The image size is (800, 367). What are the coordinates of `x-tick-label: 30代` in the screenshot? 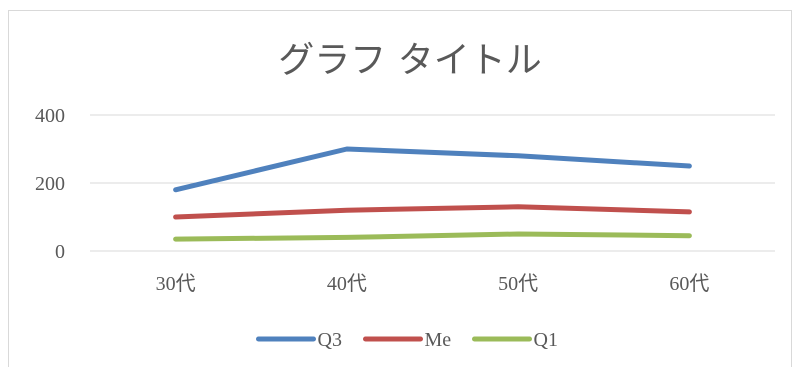 It's located at (176, 283).